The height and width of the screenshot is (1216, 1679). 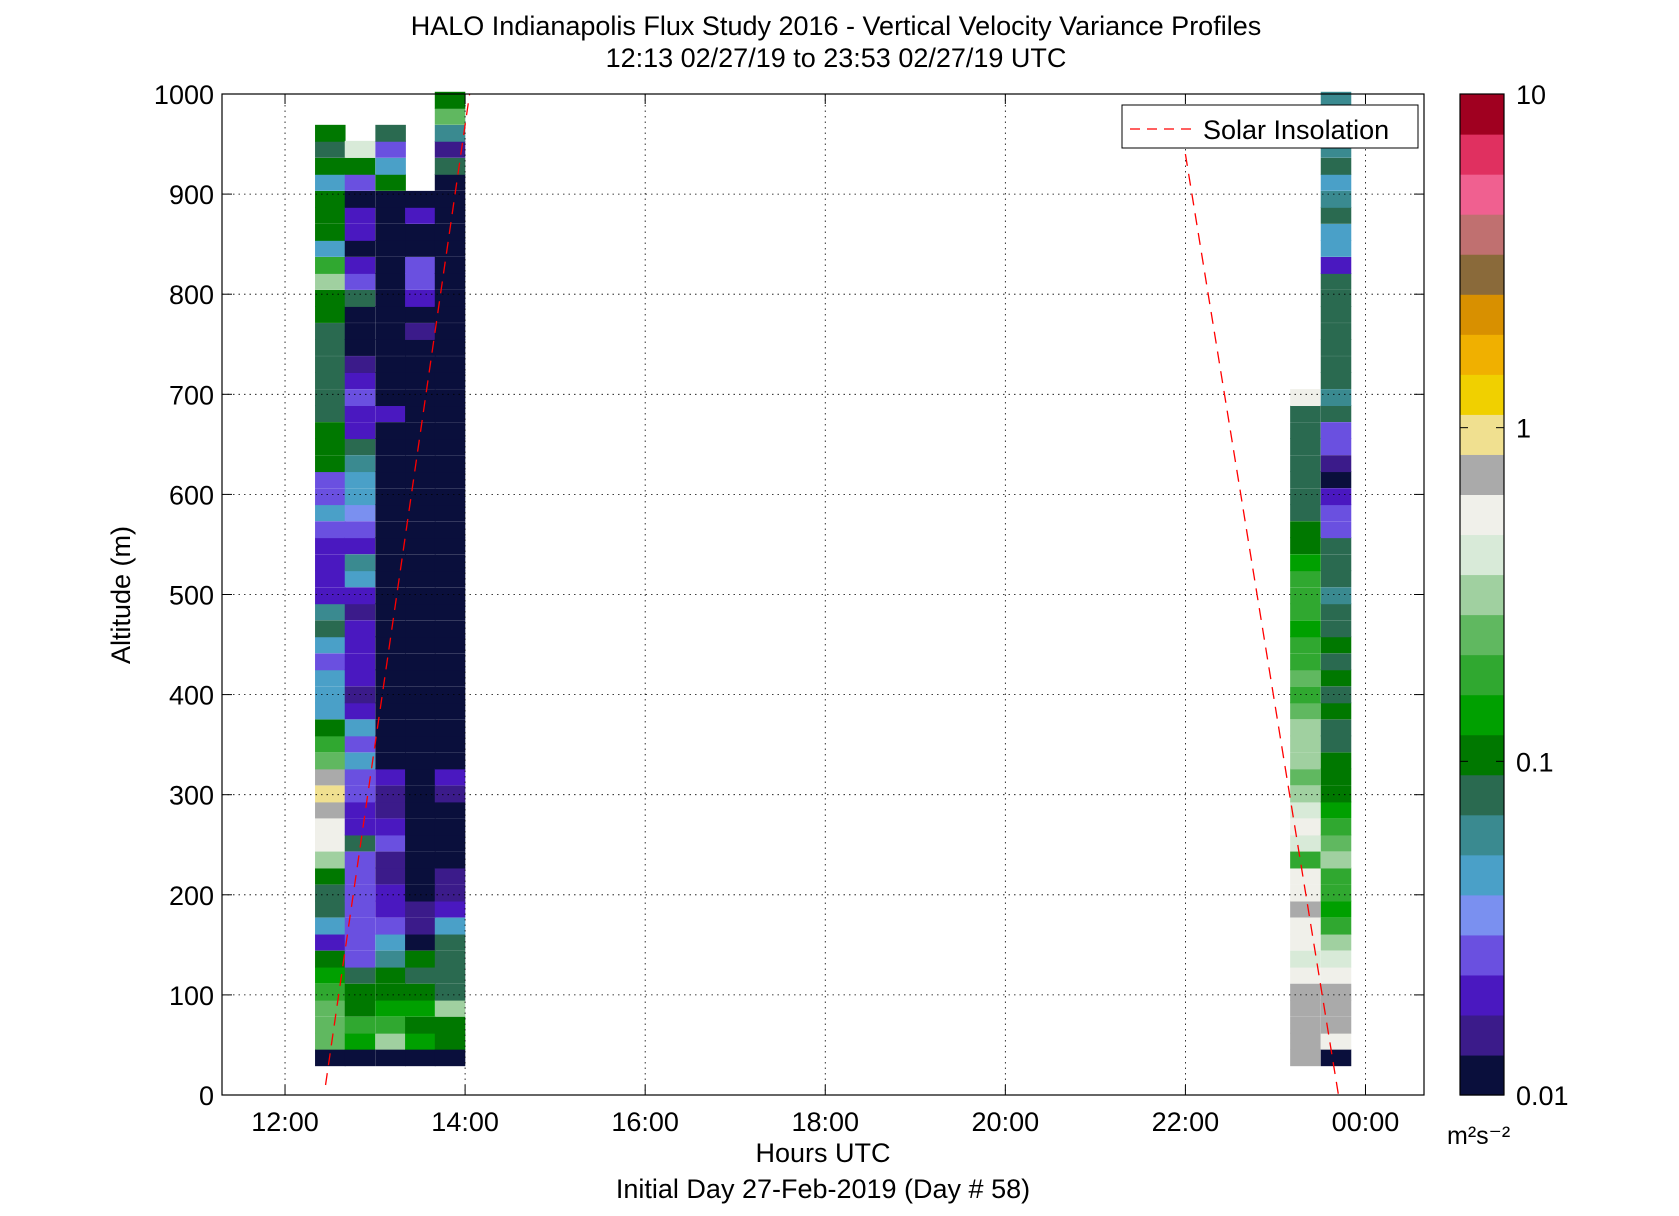 I want to click on y-tick-label: 0, so click(x=206, y=1096).